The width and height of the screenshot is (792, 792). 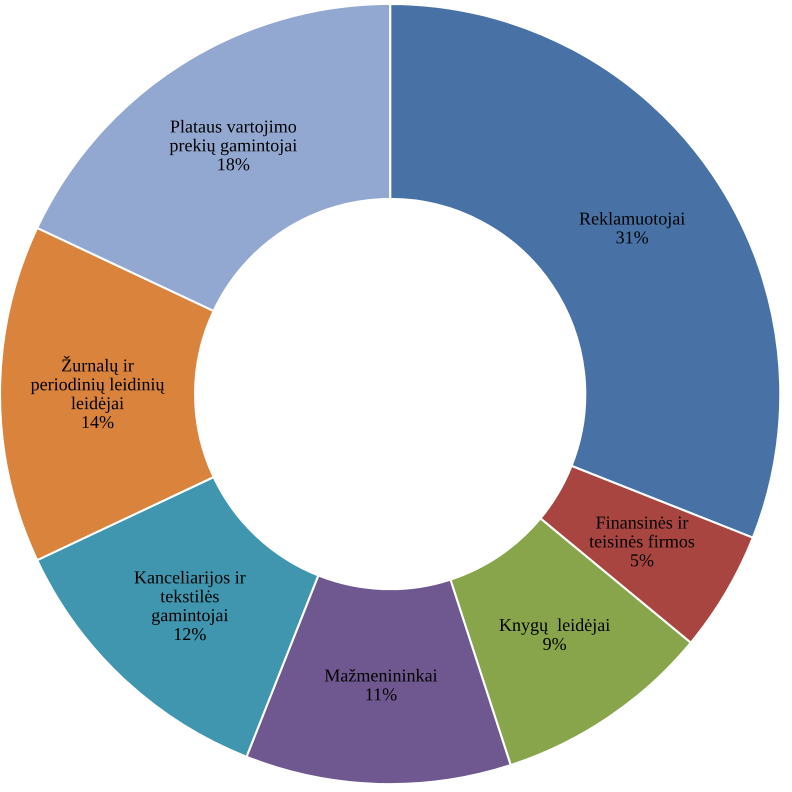 I want to click on slice-label: Knygų leidėjai, so click(x=554, y=626).